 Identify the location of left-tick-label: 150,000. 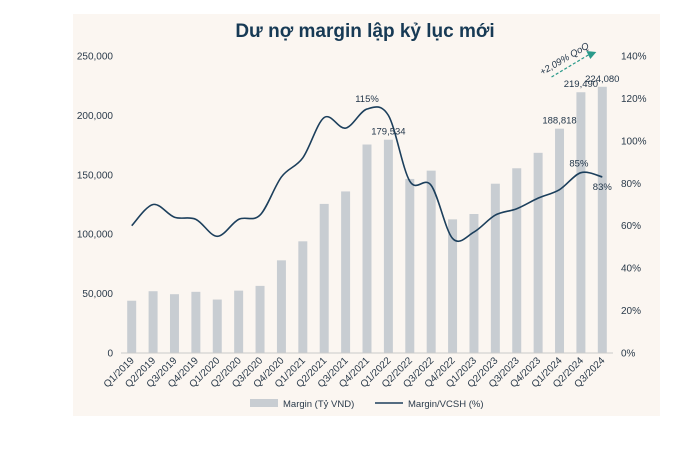
(95, 175).